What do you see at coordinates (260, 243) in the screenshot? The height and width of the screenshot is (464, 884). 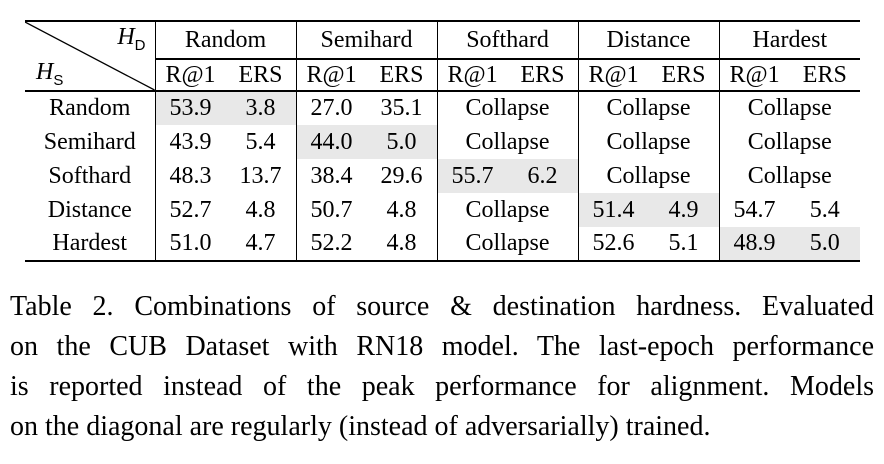 I see `cell-ers: 4.7` at bounding box center [260, 243].